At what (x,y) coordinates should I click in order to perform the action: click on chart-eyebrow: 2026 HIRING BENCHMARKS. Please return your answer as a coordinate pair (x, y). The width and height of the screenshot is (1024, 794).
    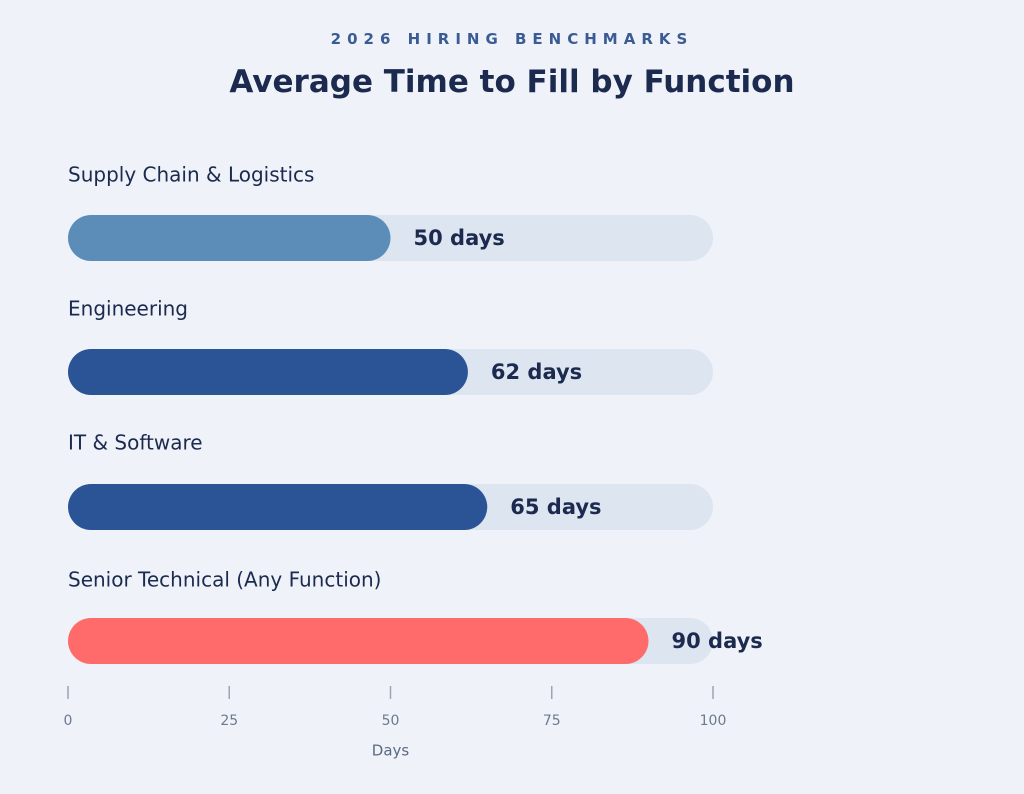
    Looking at the image, I should click on (512, 39).